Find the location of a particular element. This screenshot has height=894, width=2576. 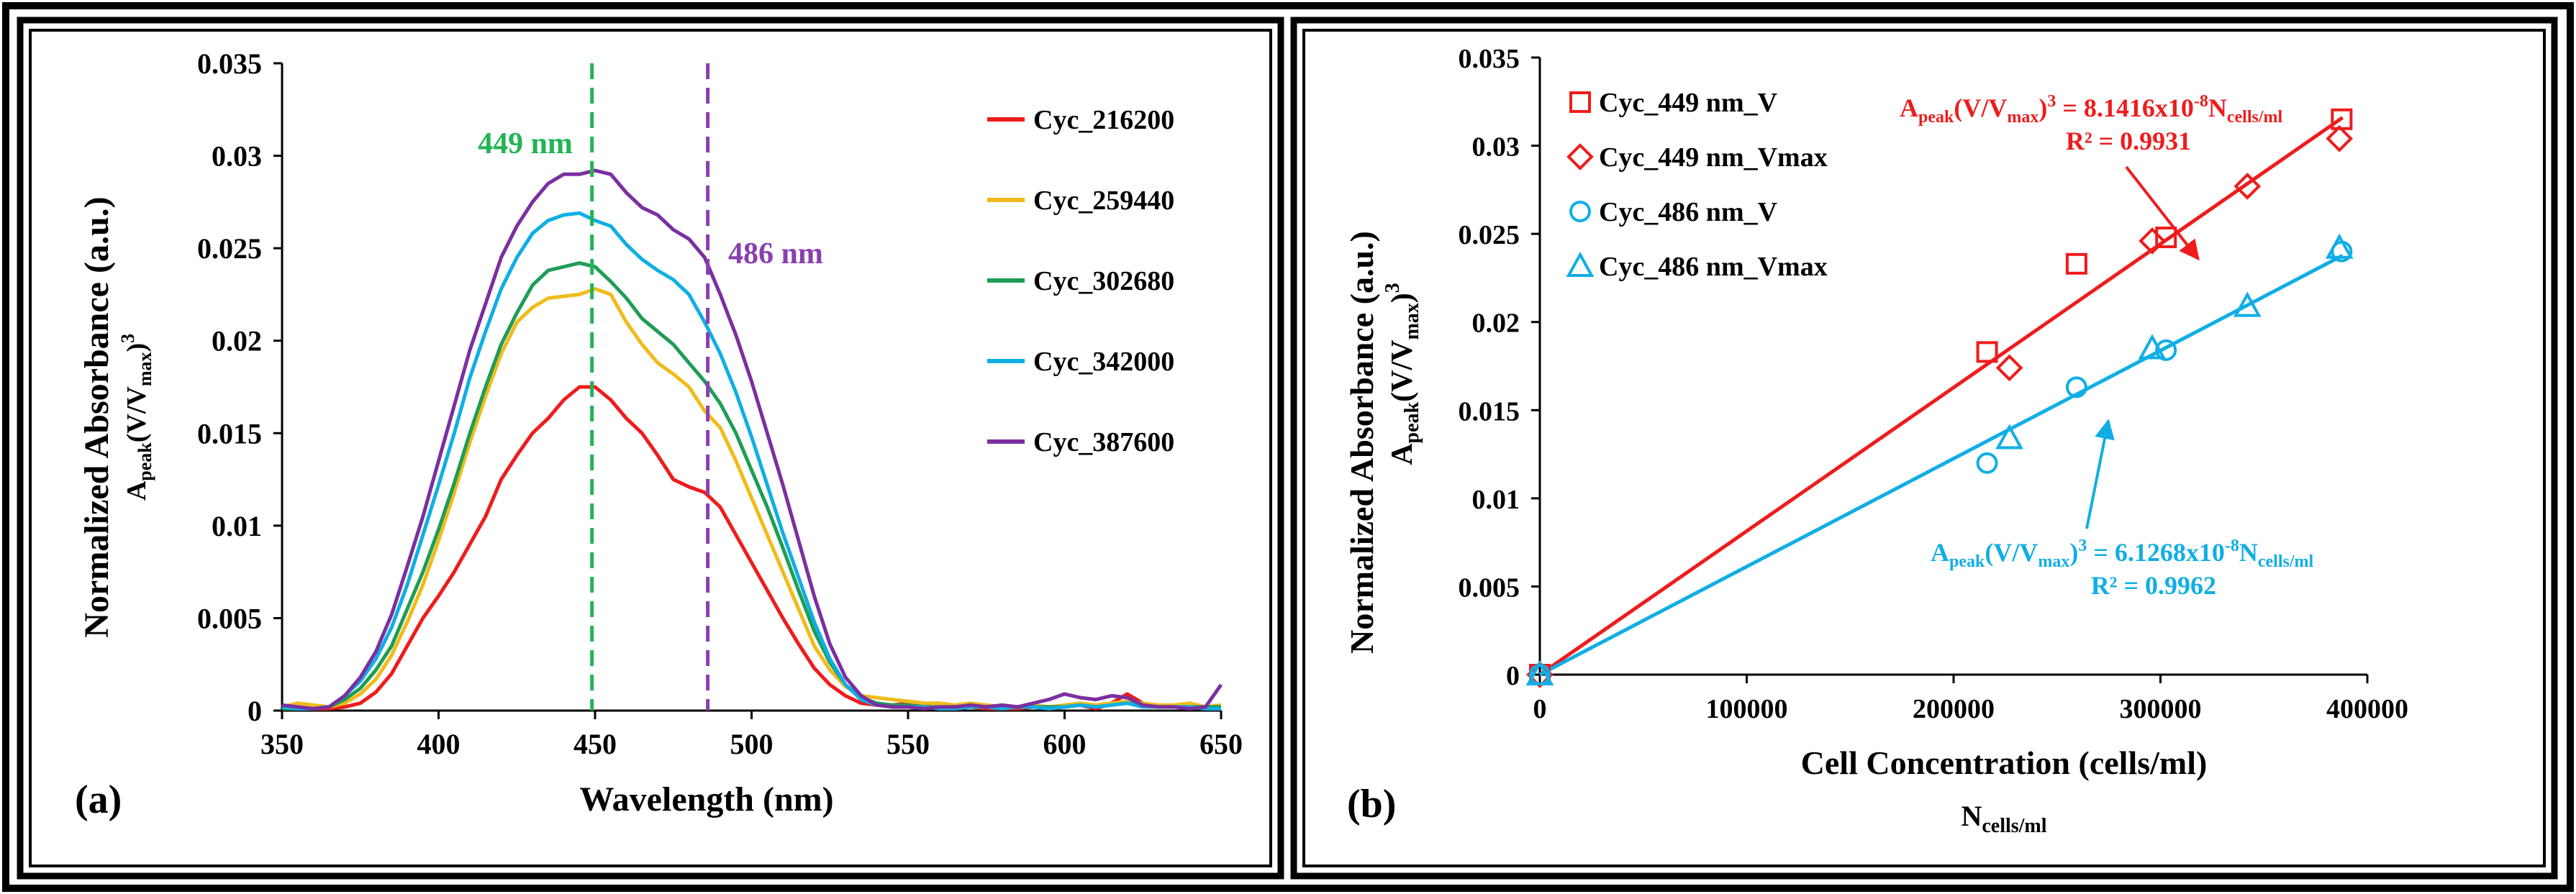

legend-label: Cyc_486 nm_V is located at coordinates (1688, 212).